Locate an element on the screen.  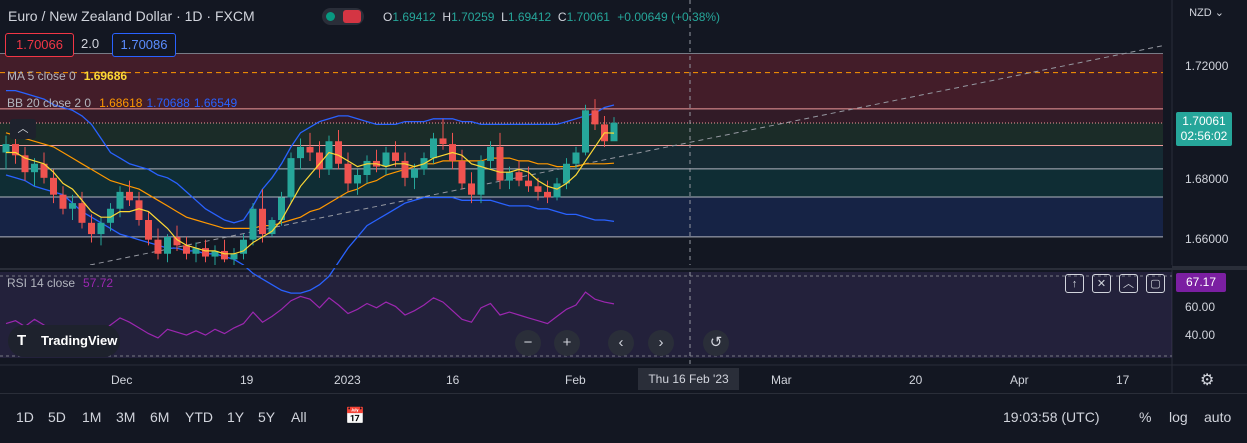
market-status-indicator is located at coordinates (343, 16).